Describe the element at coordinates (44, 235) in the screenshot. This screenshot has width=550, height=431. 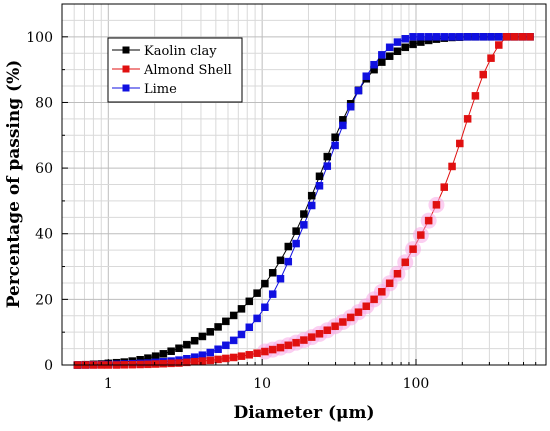
I see `y-tick-label: 40` at that location.